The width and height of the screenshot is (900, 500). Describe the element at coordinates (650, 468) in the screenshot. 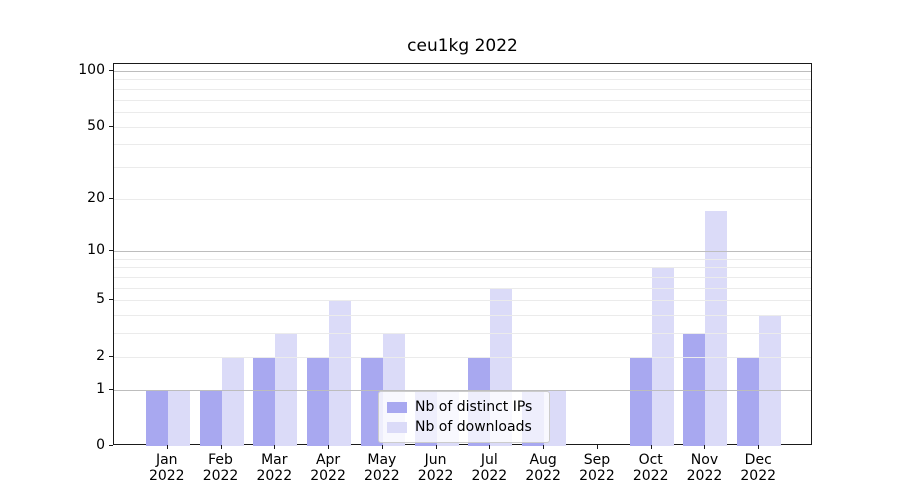

I see `x-tick-label: Oct 2022` at that location.